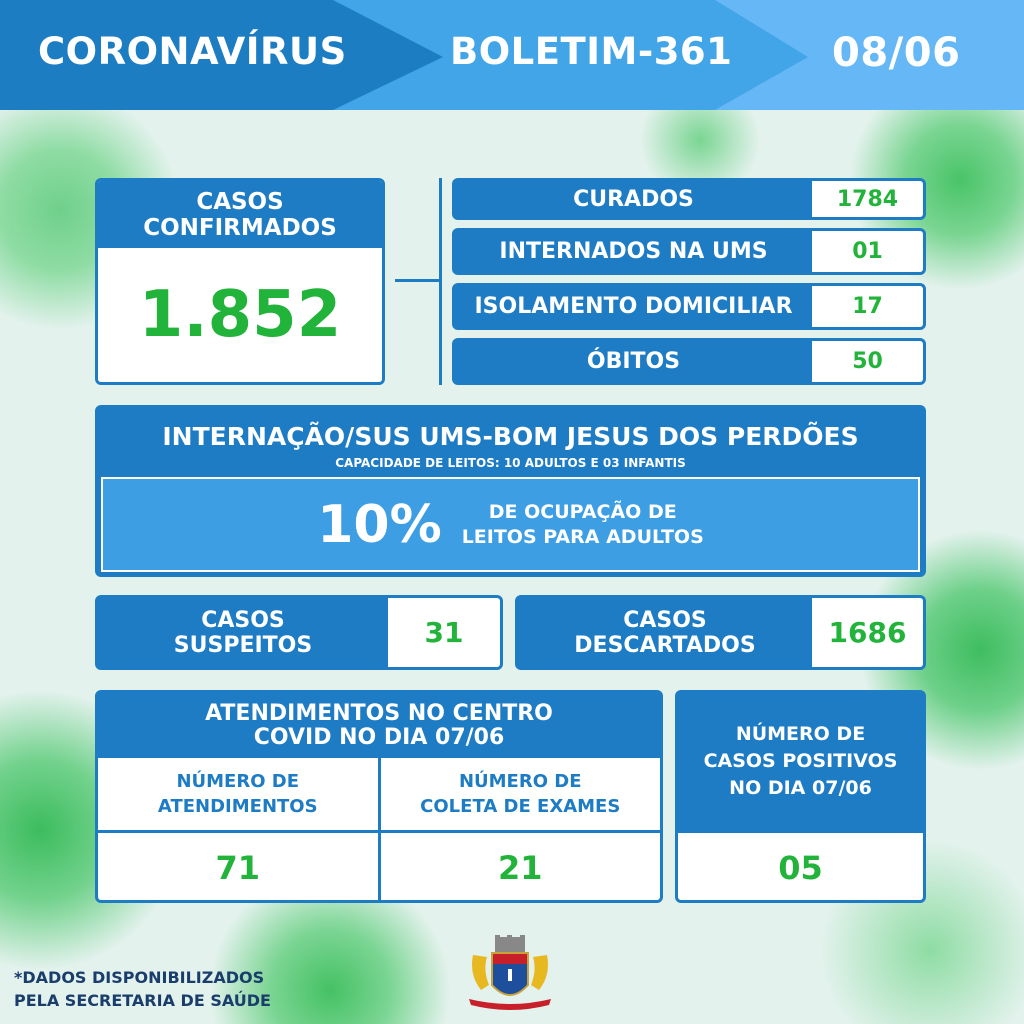 The width and height of the screenshot is (1024, 1024). I want to click on tests-value: 21, so click(520, 866).